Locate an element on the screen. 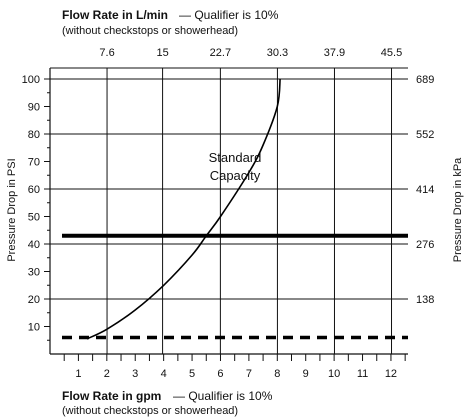 The height and width of the screenshot is (417, 464). bottom-tick-label: 8 is located at coordinates (277, 374).